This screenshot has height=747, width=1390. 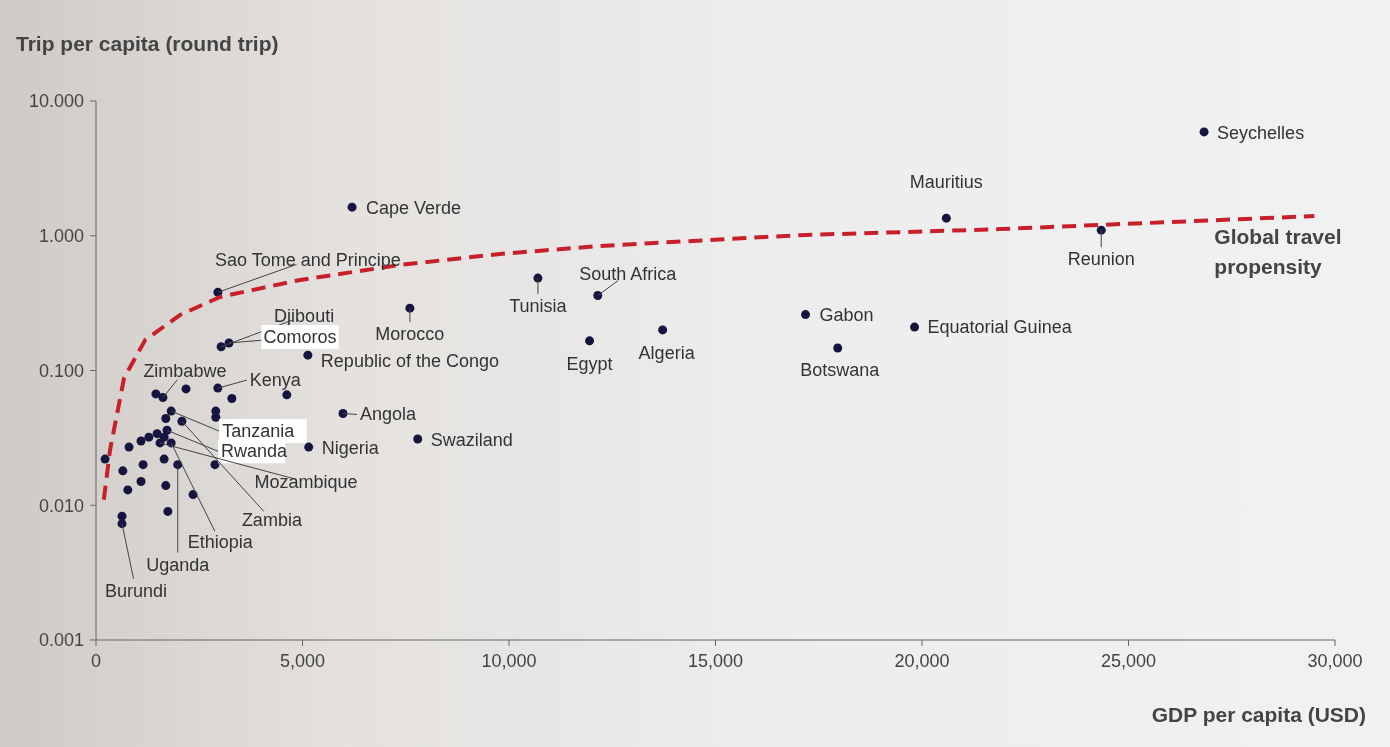 What do you see at coordinates (538, 306) in the screenshot?
I see `annotation: Tunisia` at bounding box center [538, 306].